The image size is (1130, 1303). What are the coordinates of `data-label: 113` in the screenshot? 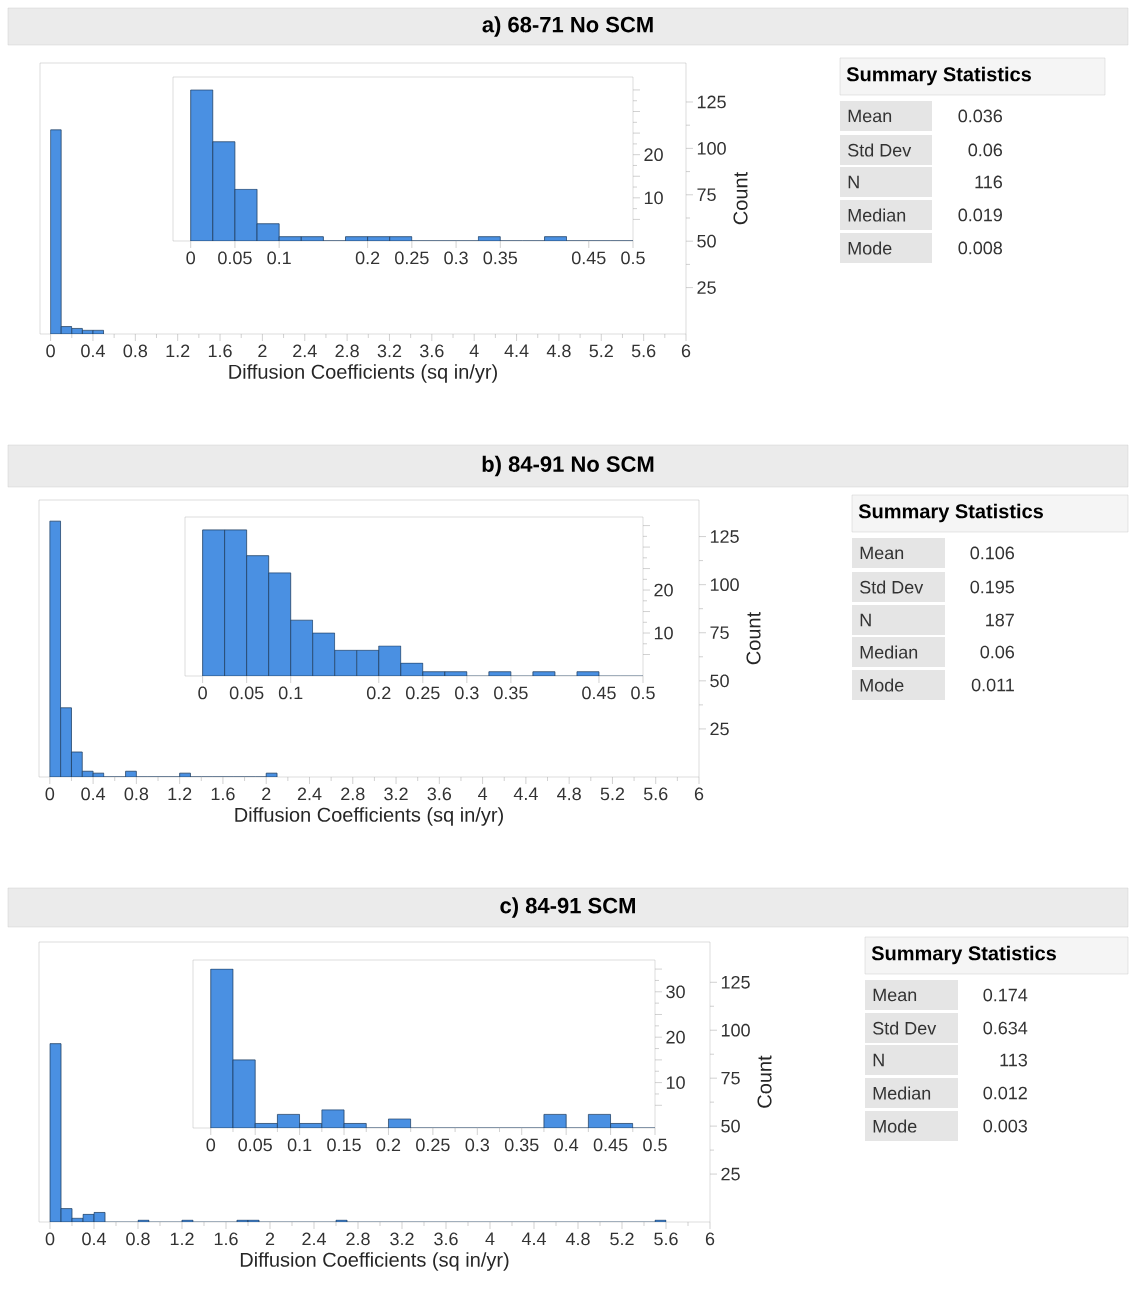 It's located at (1014, 1060).